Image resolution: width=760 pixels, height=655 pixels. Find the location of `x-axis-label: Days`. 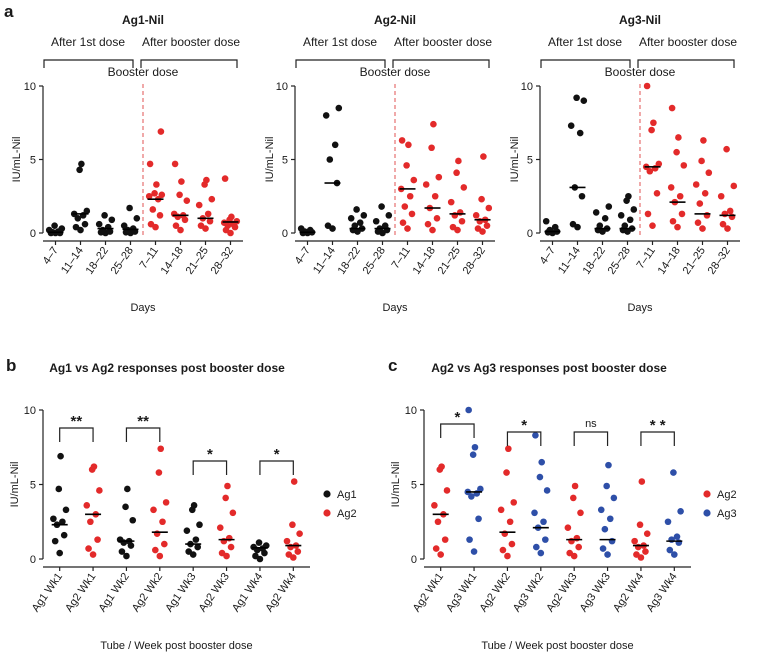

x-axis-label: Days is located at coordinates (640, 308).